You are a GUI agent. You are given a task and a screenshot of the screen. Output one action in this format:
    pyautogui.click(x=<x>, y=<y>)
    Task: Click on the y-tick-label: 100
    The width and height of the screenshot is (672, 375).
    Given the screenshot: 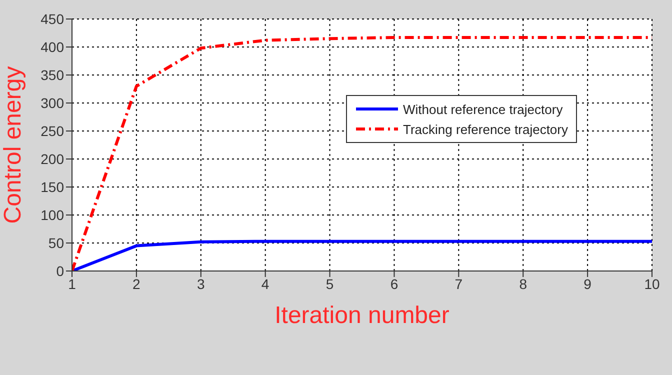 What is the action you would take?
    pyautogui.click(x=52, y=214)
    